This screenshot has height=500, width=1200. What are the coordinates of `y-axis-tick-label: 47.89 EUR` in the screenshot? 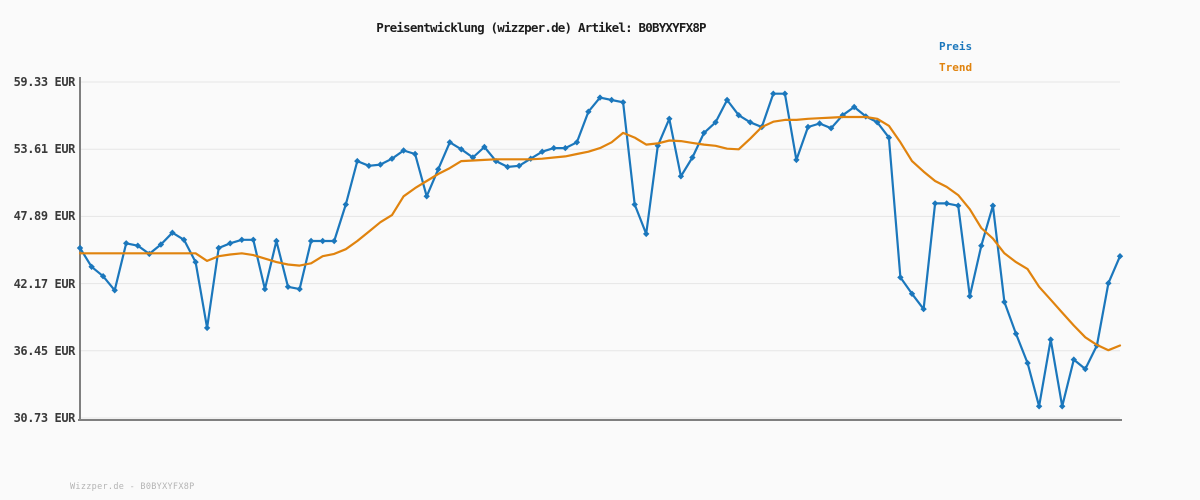 It's located at (44, 216).